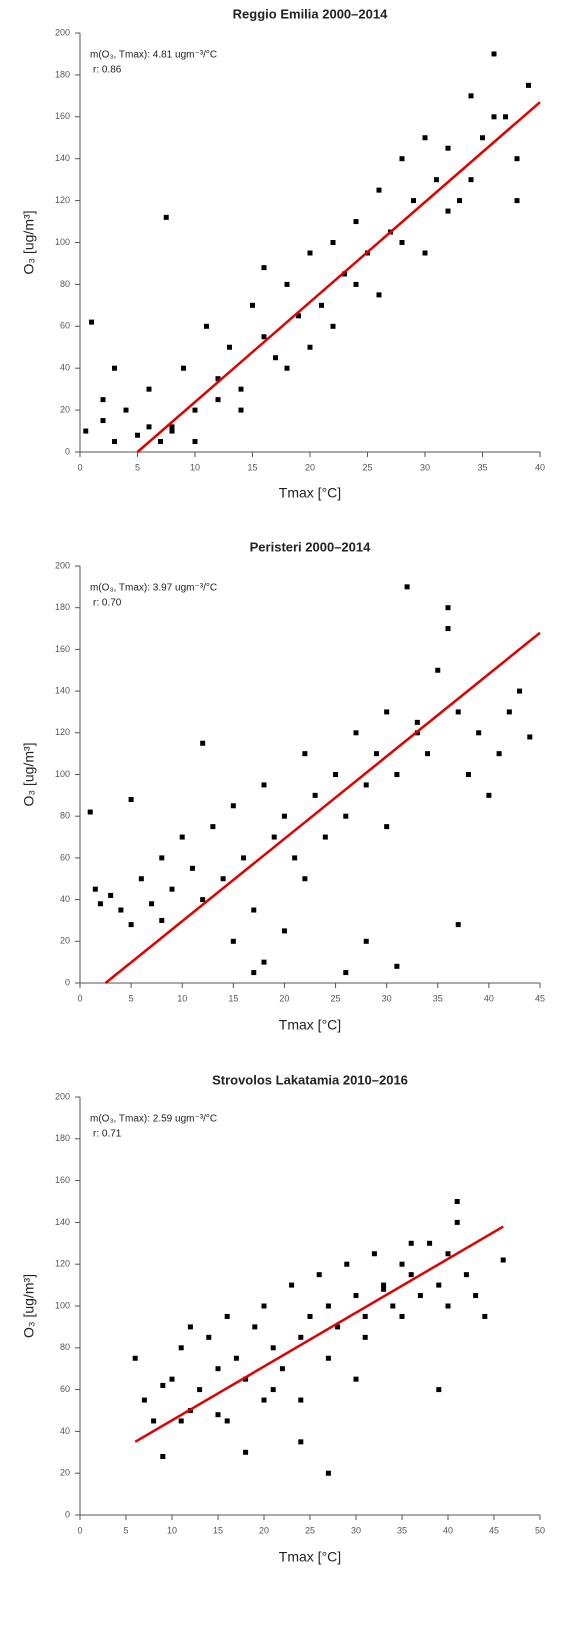 This screenshot has height=1636, width=571. What do you see at coordinates (489, 998) in the screenshot?
I see `x-tick-label: 40` at bounding box center [489, 998].